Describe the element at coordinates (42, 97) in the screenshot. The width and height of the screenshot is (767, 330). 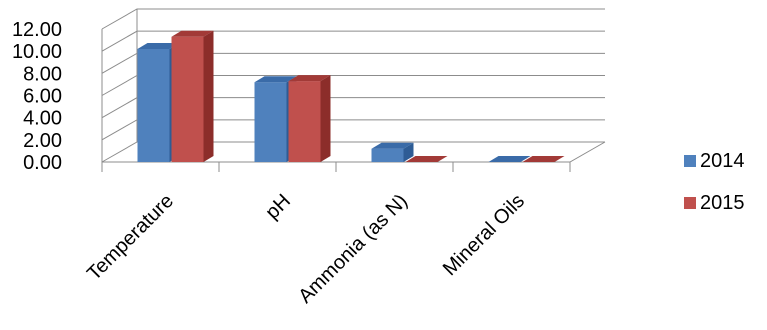
I see `y-tick-label: 6.00` at that location.